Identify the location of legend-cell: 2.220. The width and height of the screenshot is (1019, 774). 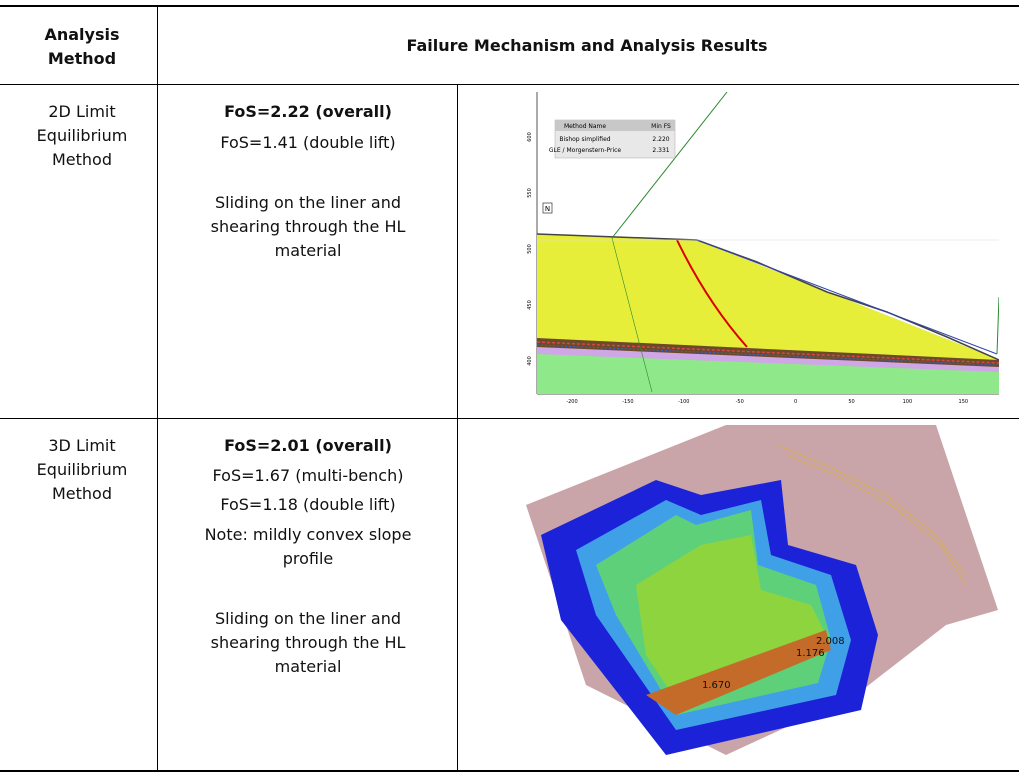
(660, 139).